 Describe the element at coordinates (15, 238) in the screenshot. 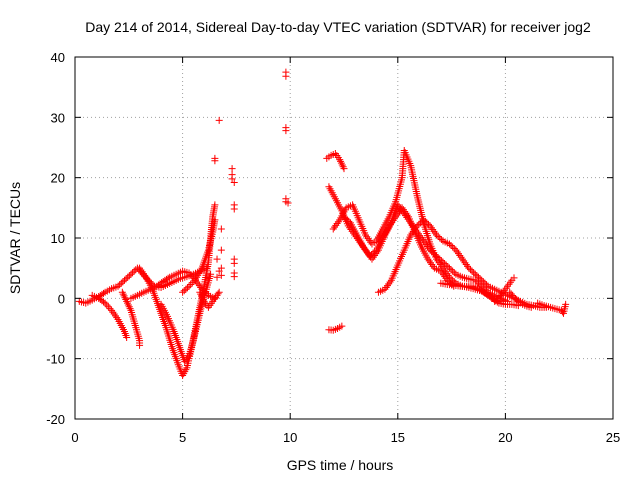

I see `y-axis-label: SDTVAR / TECUs` at that location.